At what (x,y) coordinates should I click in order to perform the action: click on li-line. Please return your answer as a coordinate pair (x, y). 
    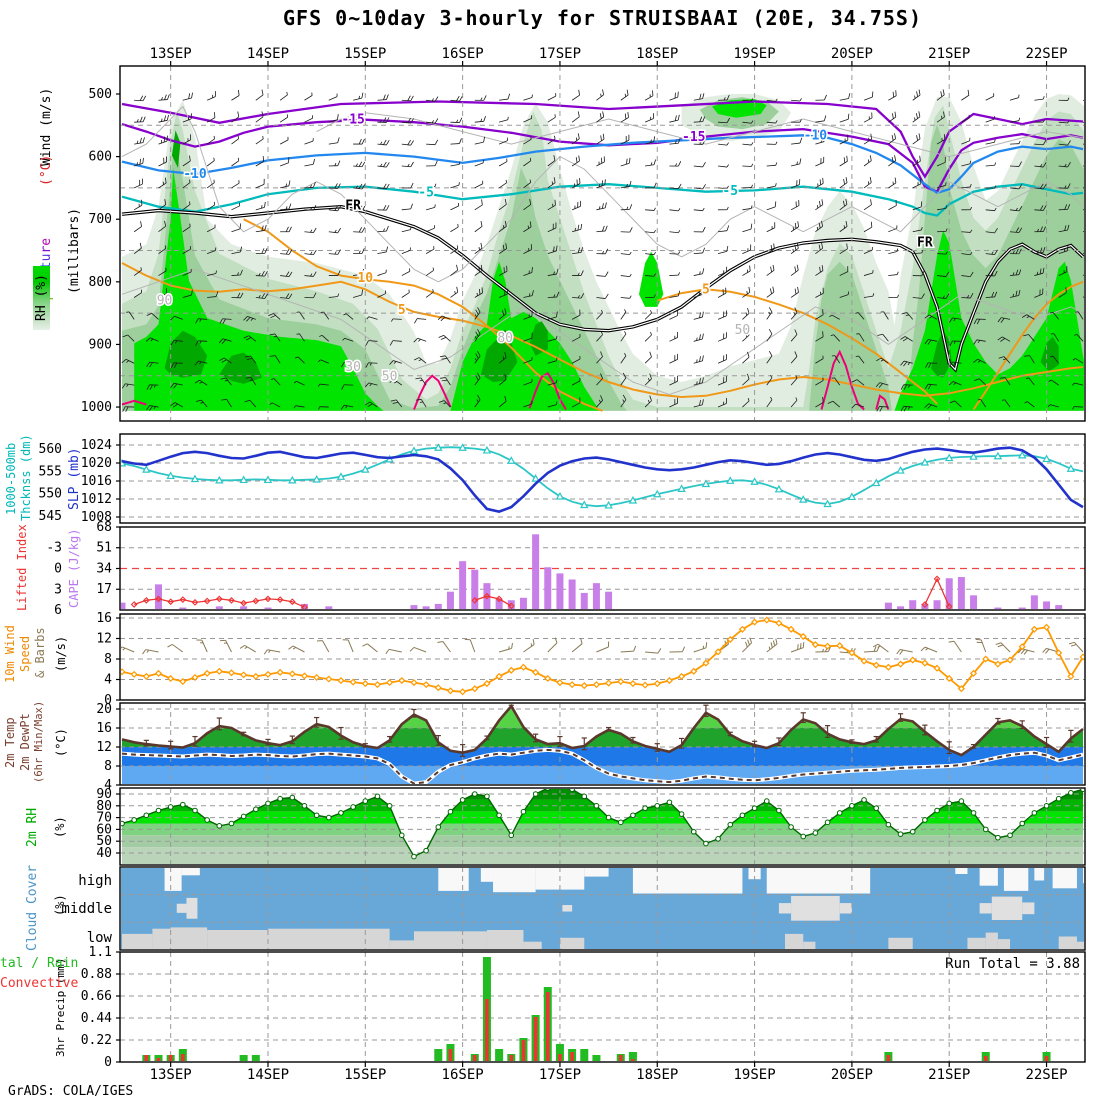
    Looking at the image, I should click on (541, 592).